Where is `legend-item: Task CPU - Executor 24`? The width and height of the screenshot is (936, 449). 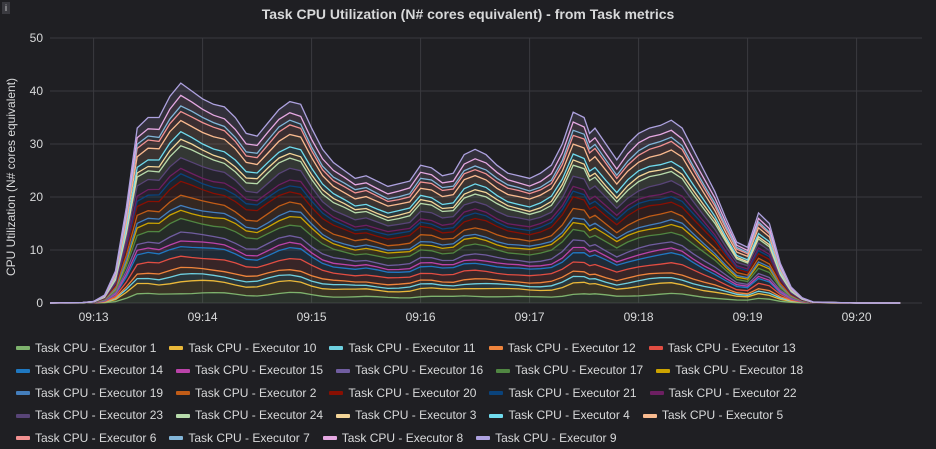
legend-item: Task CPU - Executor 24 is located at coordinates (249, 415).